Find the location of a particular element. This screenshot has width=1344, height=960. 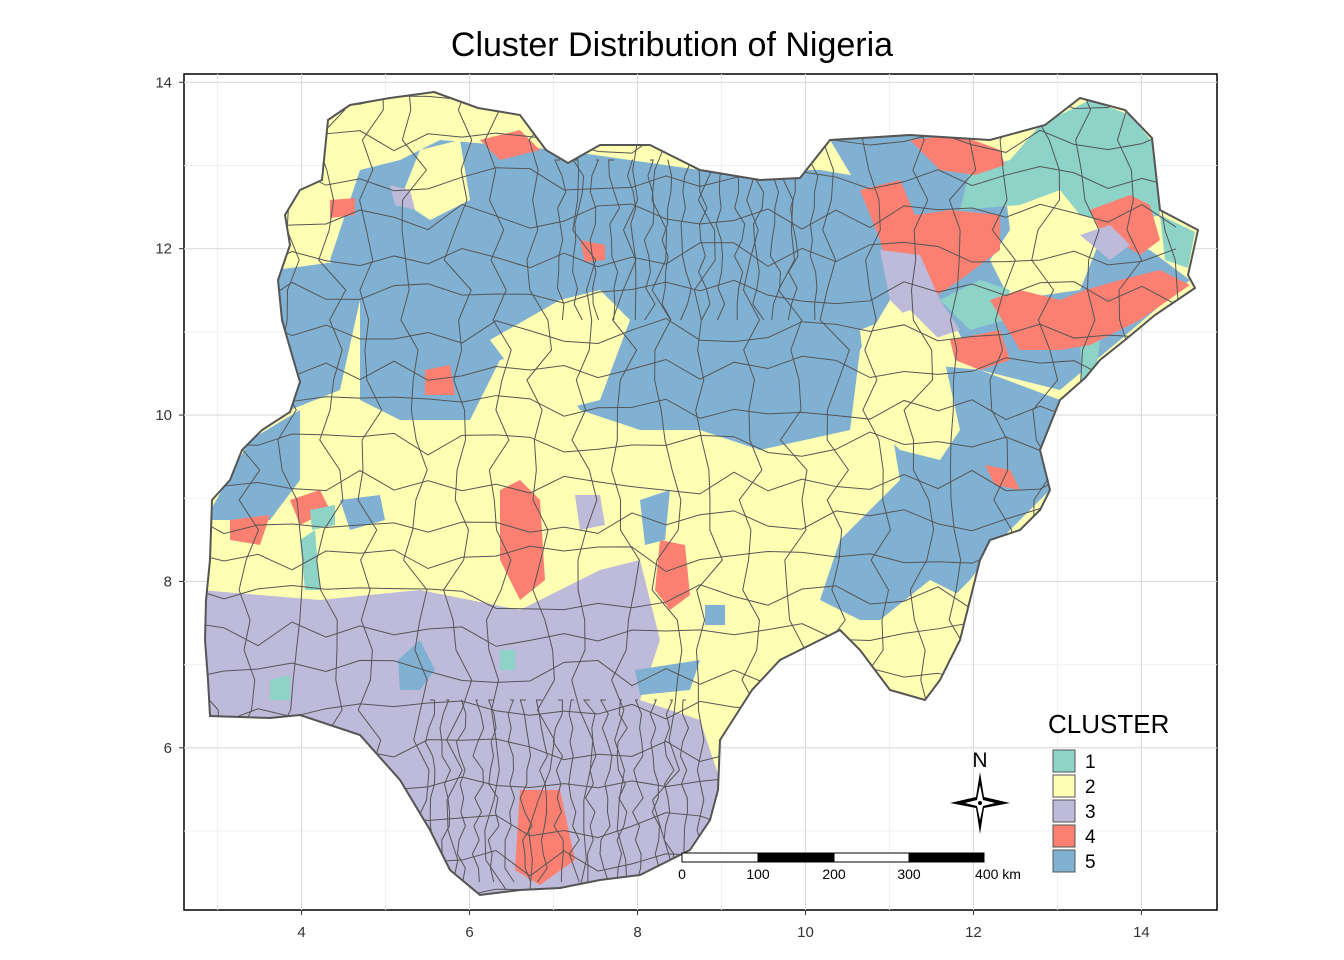

x-tick-label: 6 is located at coordinates (469, 932).